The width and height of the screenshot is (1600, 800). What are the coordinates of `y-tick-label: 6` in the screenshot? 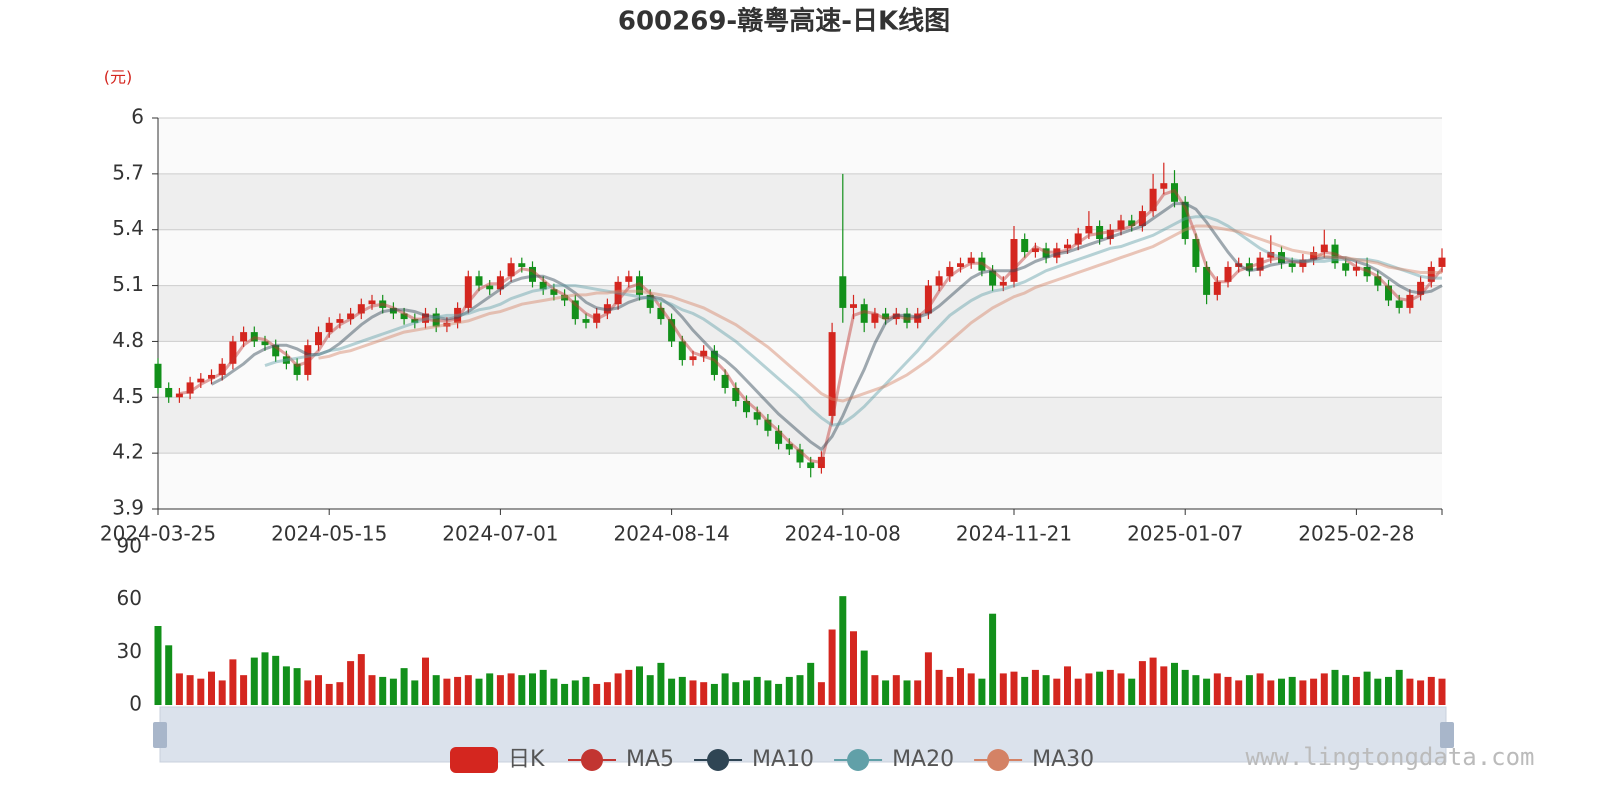 It's located at (137, 117).